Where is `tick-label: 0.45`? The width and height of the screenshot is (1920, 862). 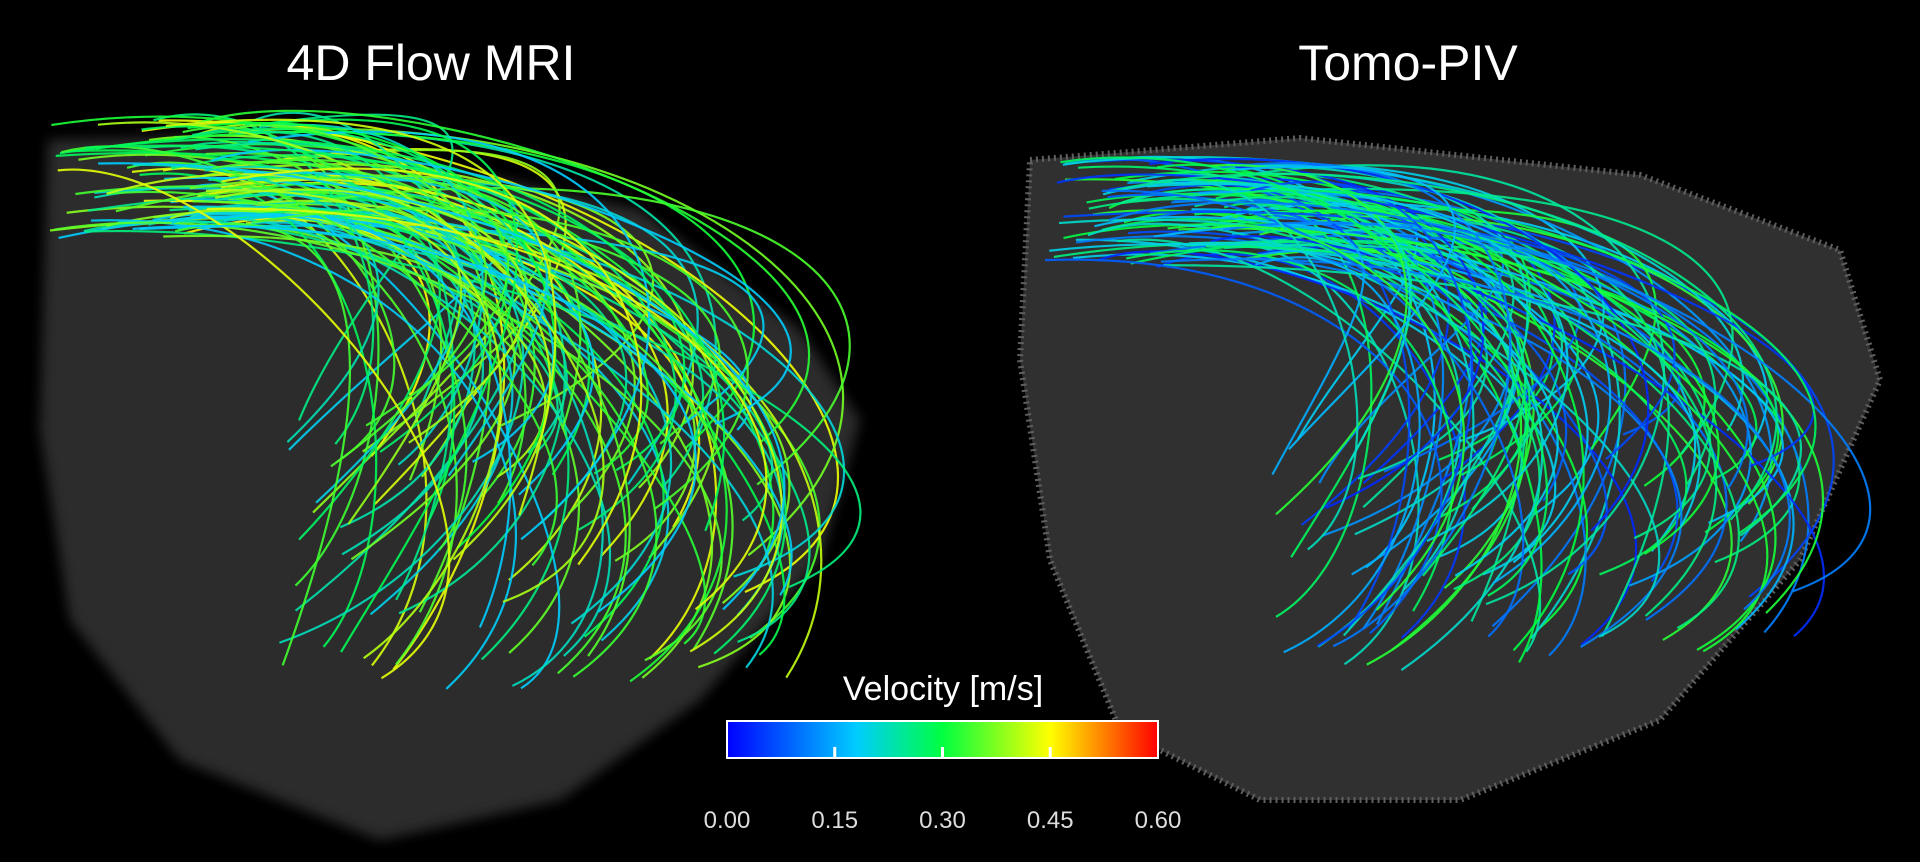
tick-label: 0.45 is located at coordinates (1050, 820).